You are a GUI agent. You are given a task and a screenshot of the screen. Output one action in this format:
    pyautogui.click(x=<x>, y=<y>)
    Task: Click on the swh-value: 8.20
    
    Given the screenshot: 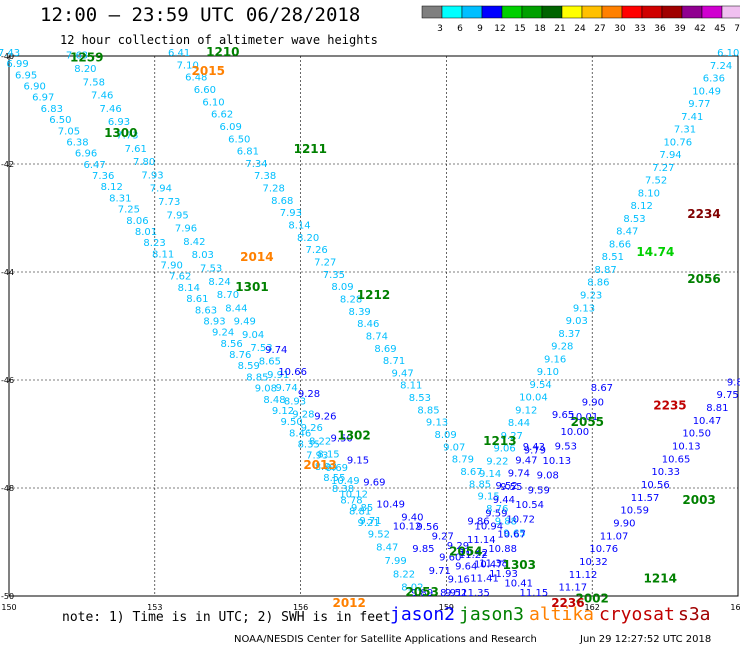 What is the action you would take?
    pyautogui.click(x=85, y=69)
    